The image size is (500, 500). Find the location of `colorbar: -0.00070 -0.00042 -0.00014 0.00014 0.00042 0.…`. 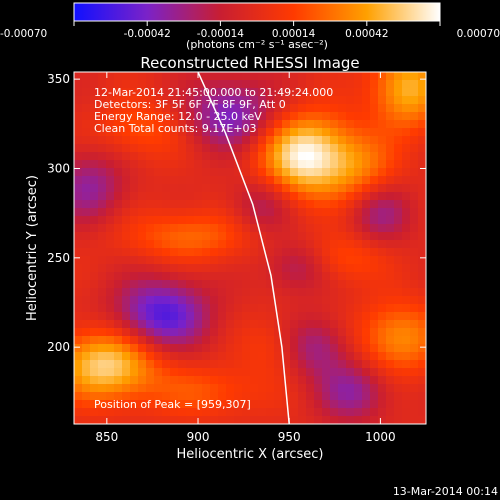

colorbar: -0.00070 -0.00042 -0.00014 0.00014 0.00042 0.… is located at coordinates (250, 26).